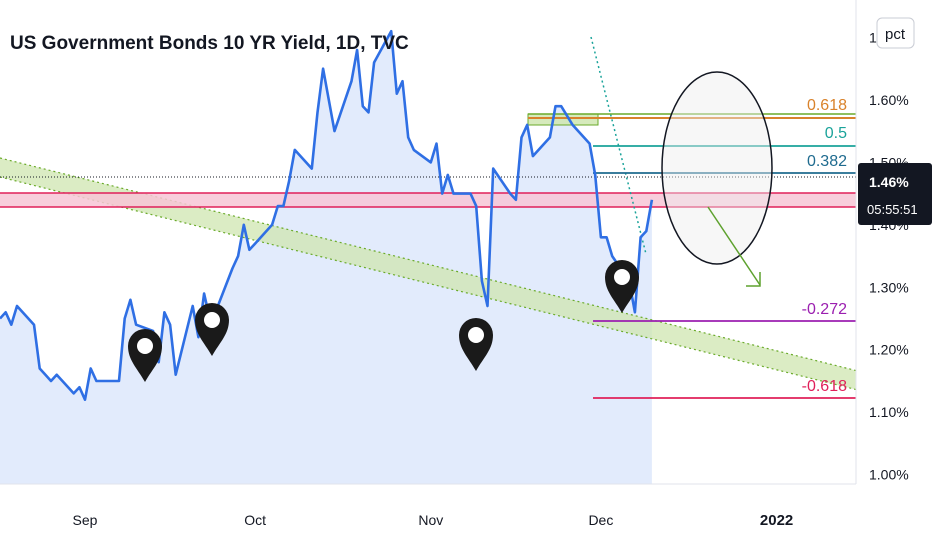 The image size is (932, 550). I want to click on current-price-value: 1.46%, so click(889, 182).